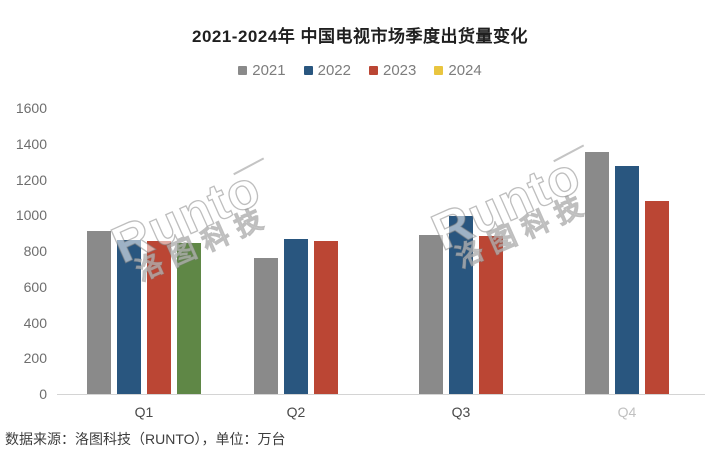  Describe the element at coordinates (31, 179) in the screenshot. I see `y-tick-1200: 1200` at that location.